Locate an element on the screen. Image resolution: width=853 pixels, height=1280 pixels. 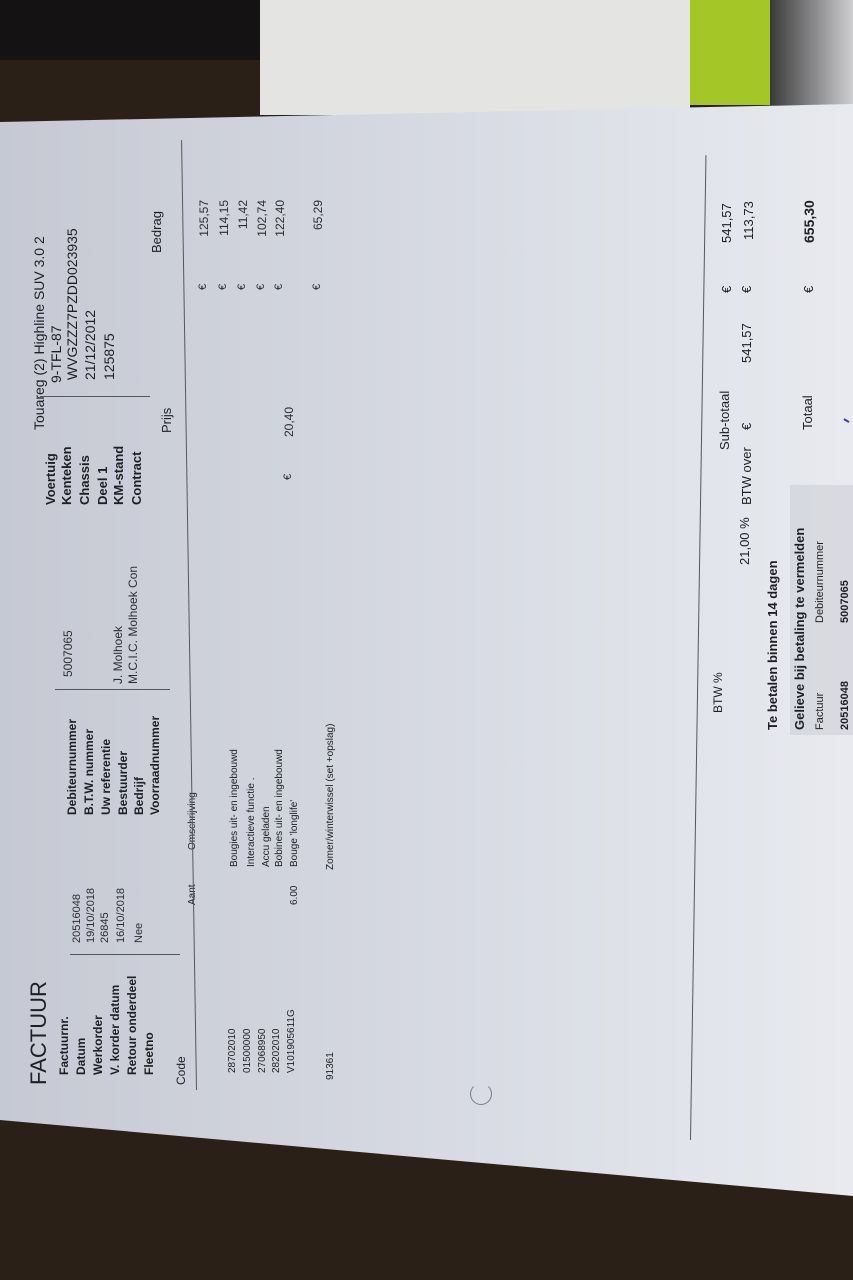
item-code: 28702010 is located at coordinates (232, 1051).